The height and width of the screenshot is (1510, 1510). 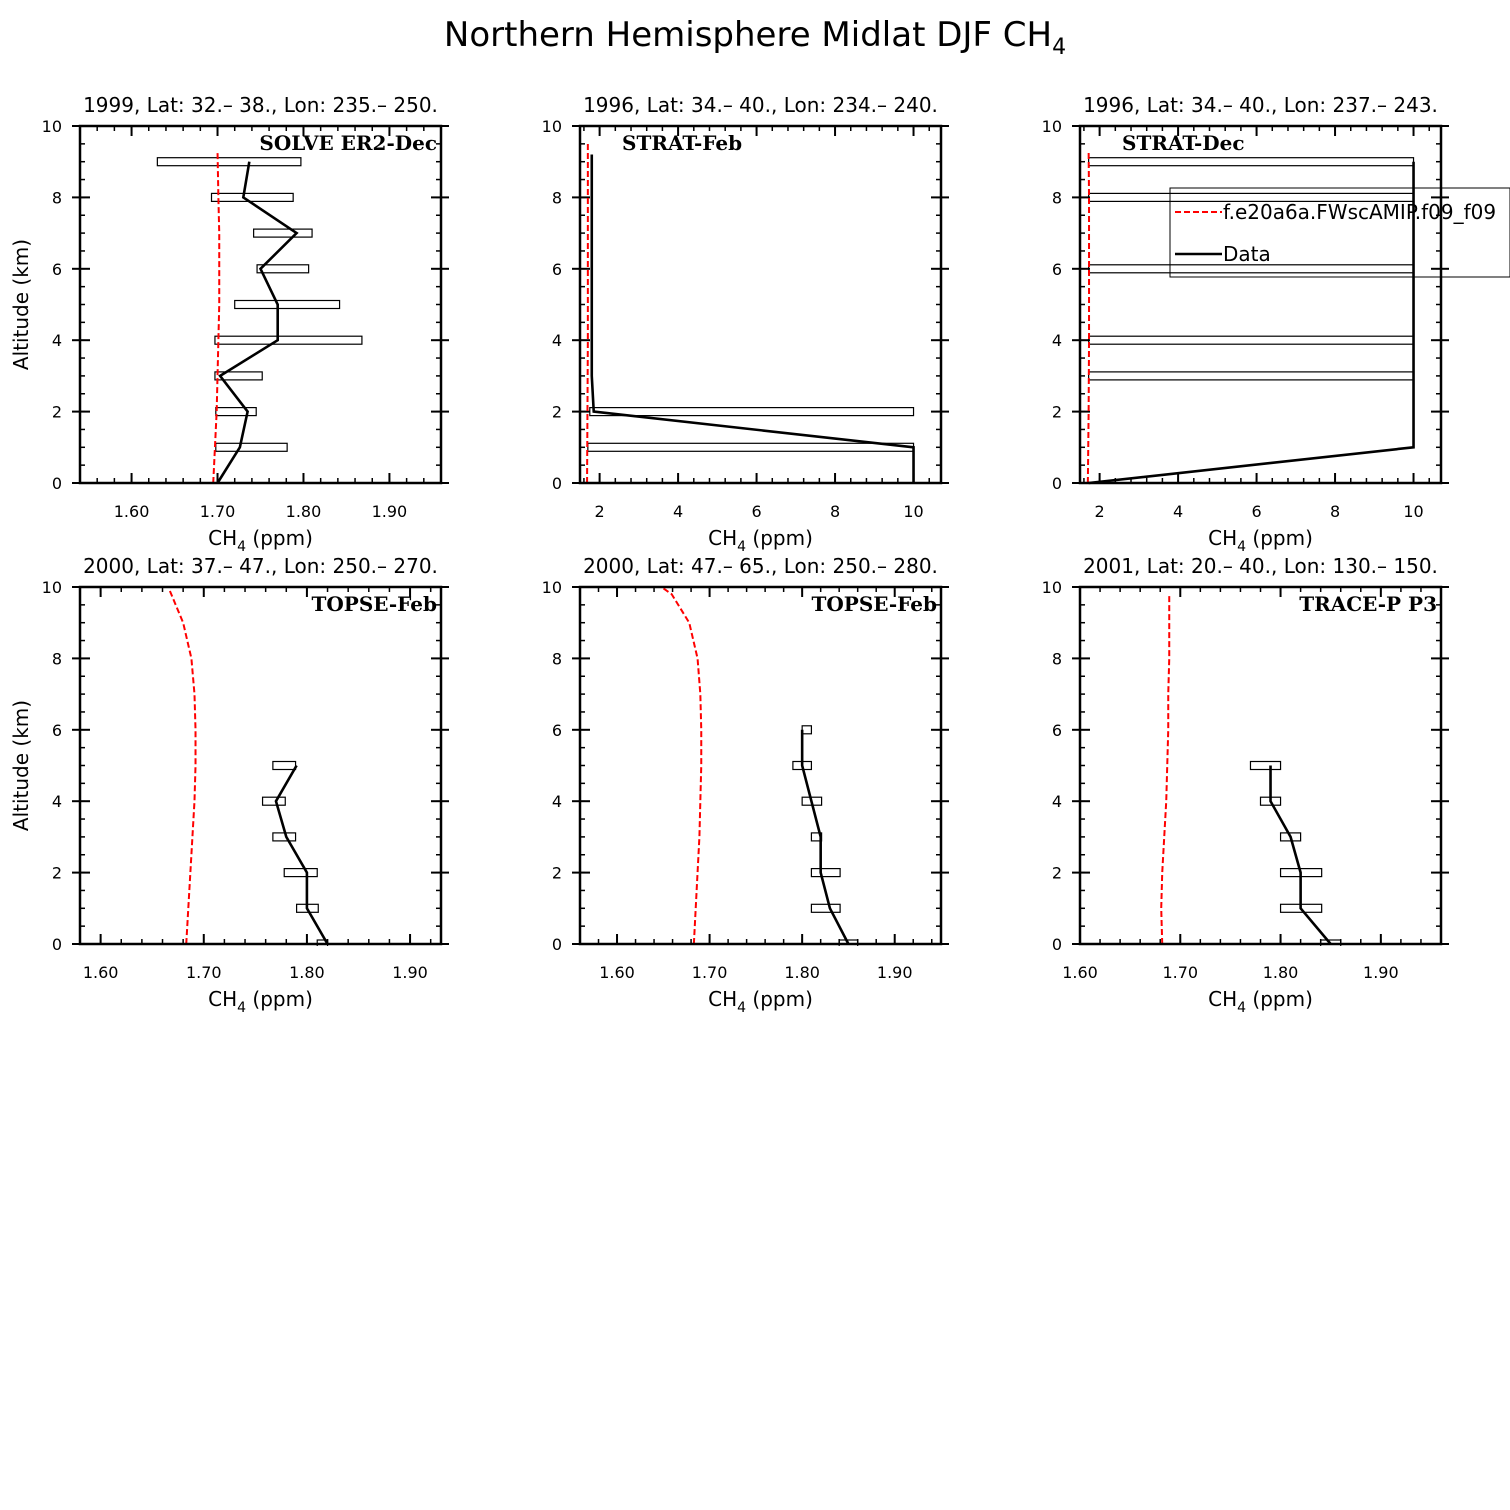 What do you see at coordinates (1059, 47) in the screenshot?
I see `figure-title-subscript: 4` at bounding box center [1059, 47].